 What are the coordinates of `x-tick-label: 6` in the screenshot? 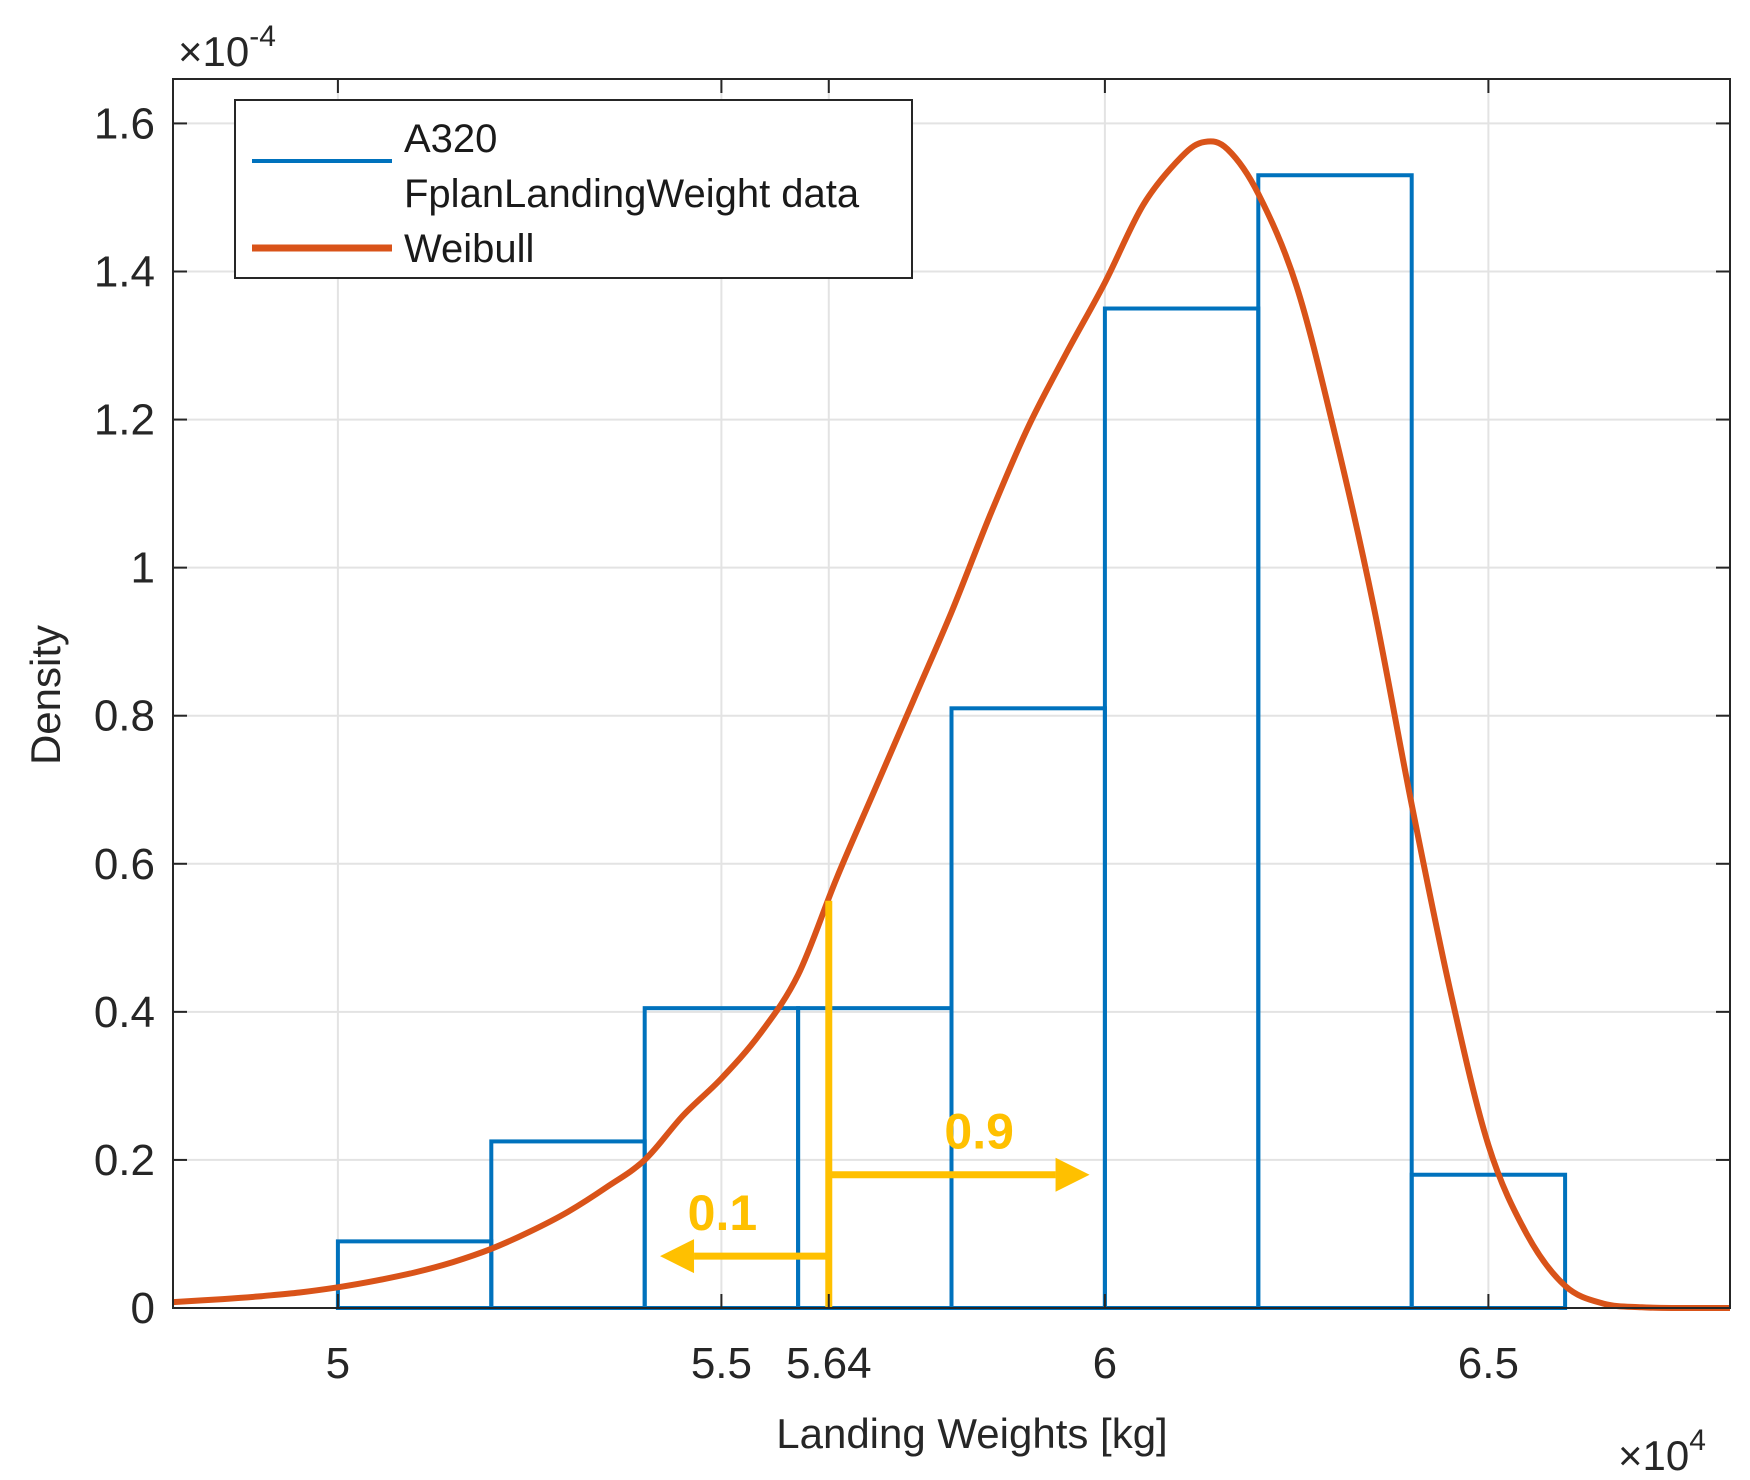 It's located at (1105, 1363).